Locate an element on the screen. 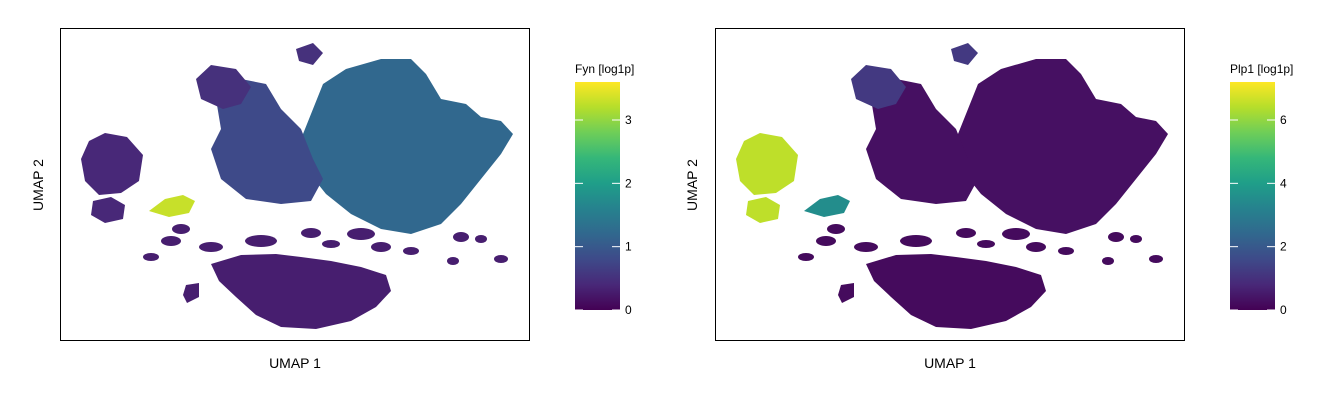 The image size is (1344, 403). colorbar-tick-label: 3 is located at coordinates (628, 120).